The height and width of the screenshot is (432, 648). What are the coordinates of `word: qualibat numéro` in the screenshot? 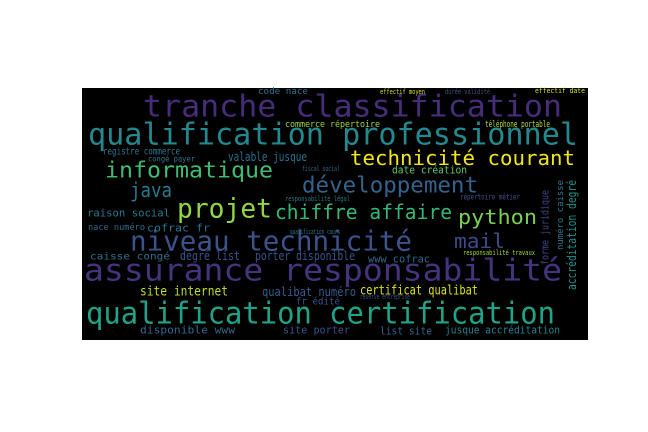 It's located at (309, 292).